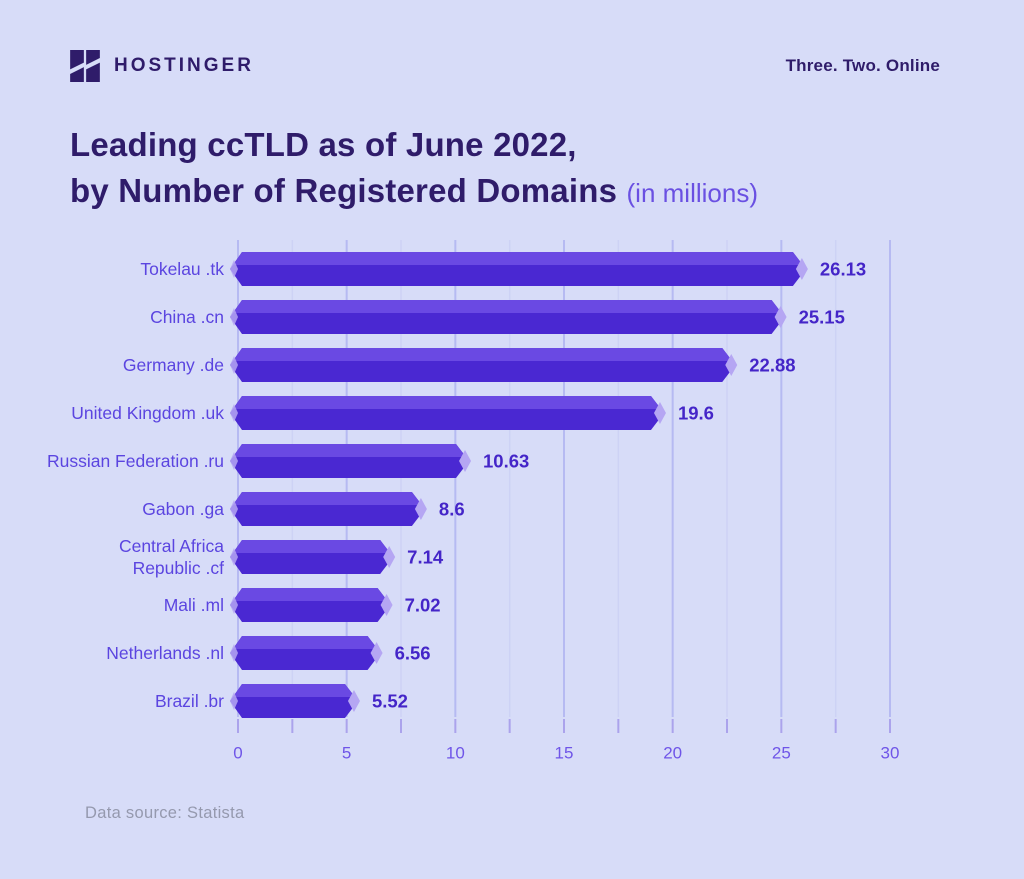 The width and height of the screenshot is (1024, 879). I want to click on value-label: 26.13, so click(843, 269).